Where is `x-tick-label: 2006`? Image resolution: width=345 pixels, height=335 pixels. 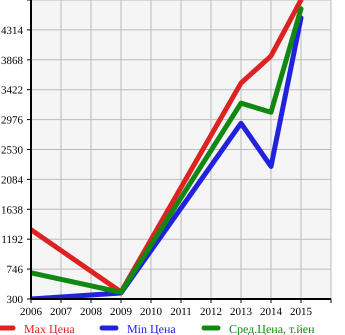 x-tick-label: 2006 is located at coordinates (31, 312).